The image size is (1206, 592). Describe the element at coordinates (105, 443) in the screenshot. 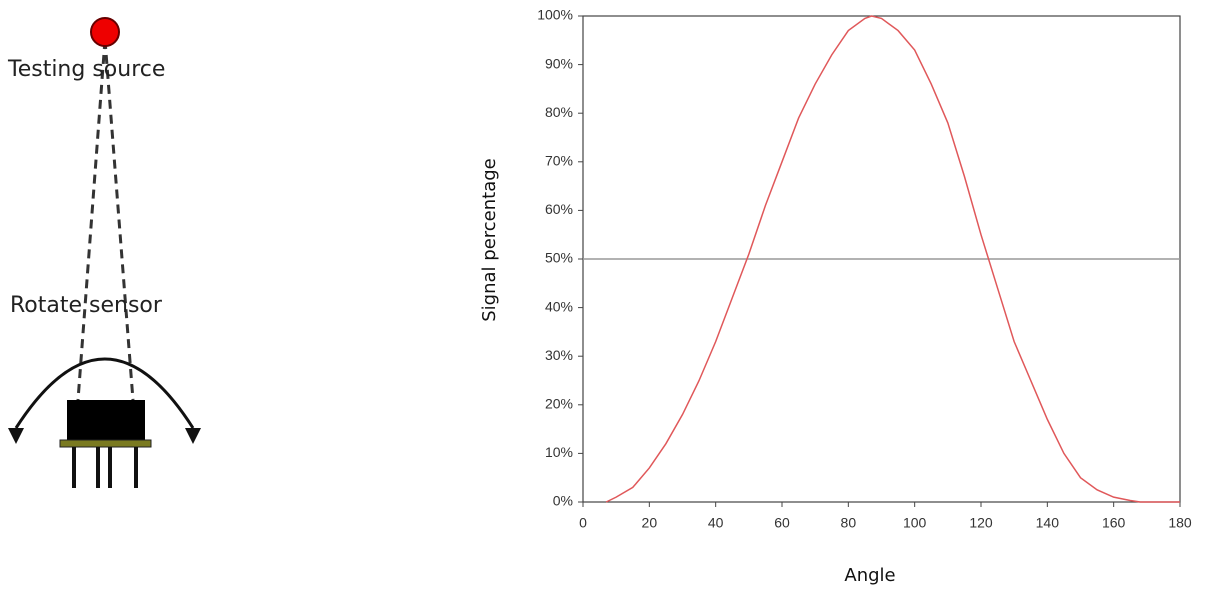

I see `sensor-board` at that location.